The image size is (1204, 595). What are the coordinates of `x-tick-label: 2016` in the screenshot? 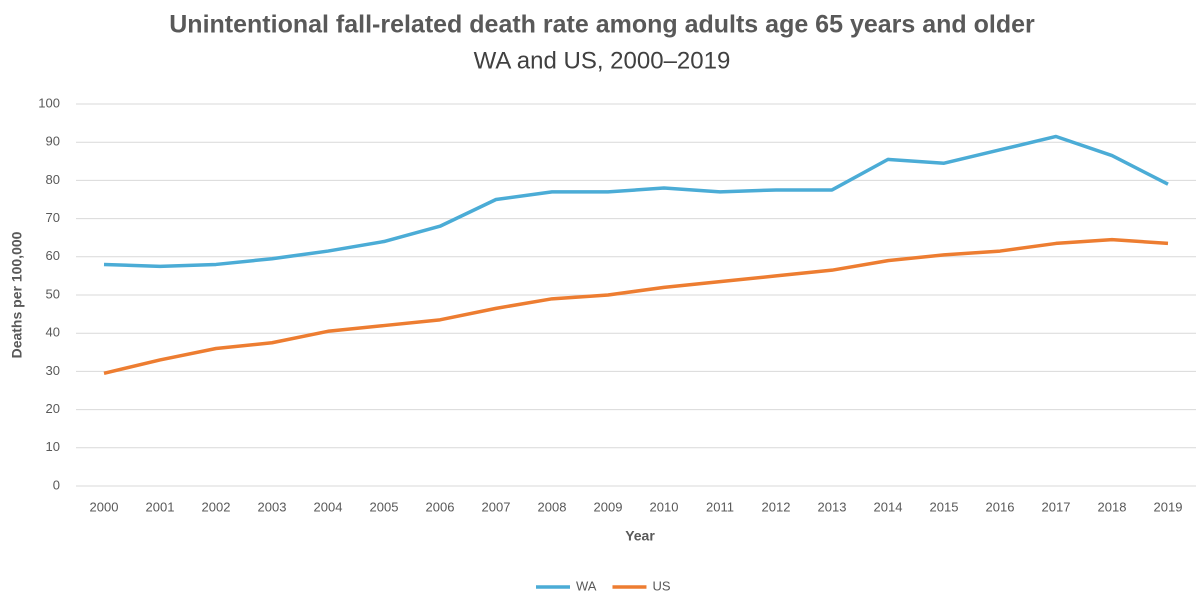 It's located at (1000, 506).